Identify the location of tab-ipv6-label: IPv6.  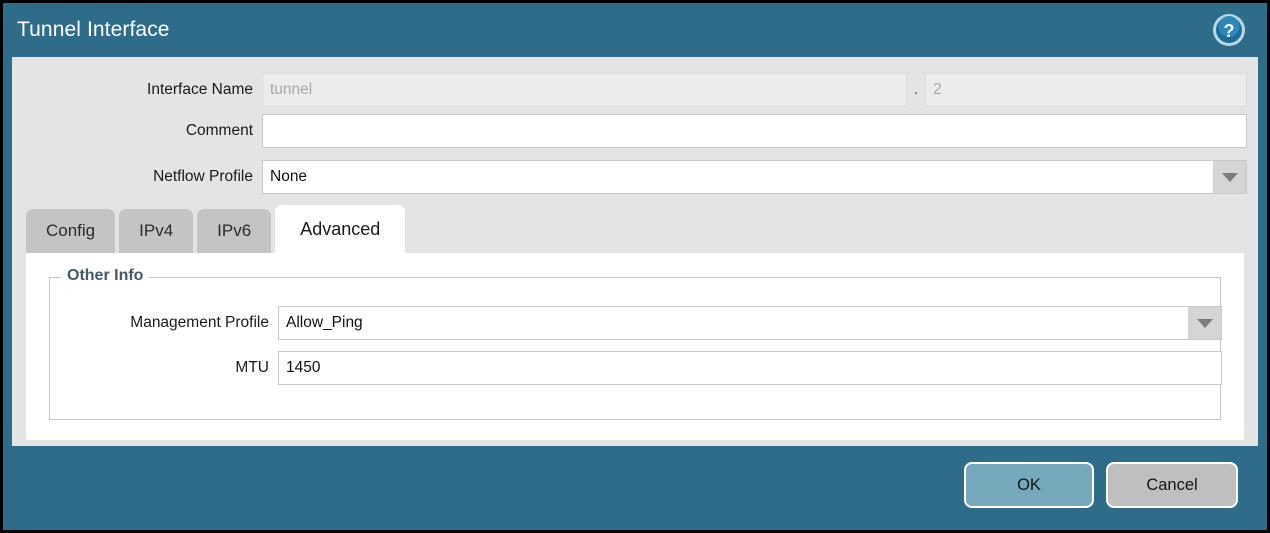
(234, 230).